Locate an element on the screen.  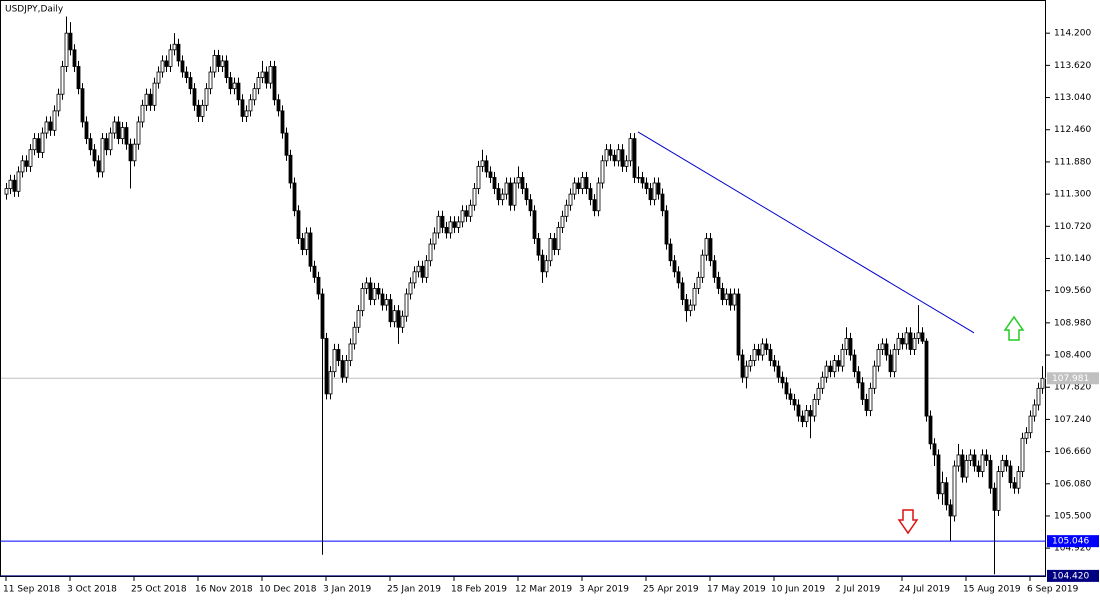
y-tick-label: 106.080 is located at coordinates (1072, 484).